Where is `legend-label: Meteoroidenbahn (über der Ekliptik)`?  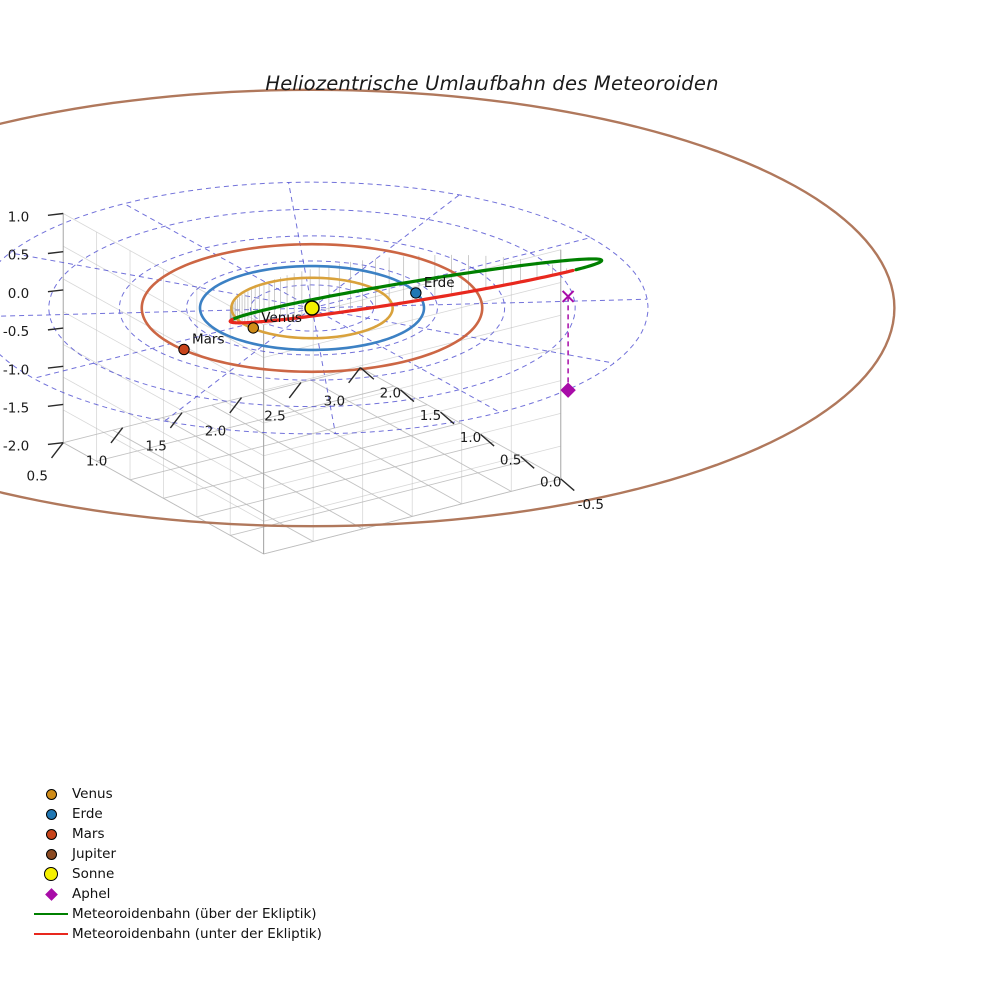 legend-label: Meteoroidenbahn (über der Ekliptik) is located at coordinates (194, 914).